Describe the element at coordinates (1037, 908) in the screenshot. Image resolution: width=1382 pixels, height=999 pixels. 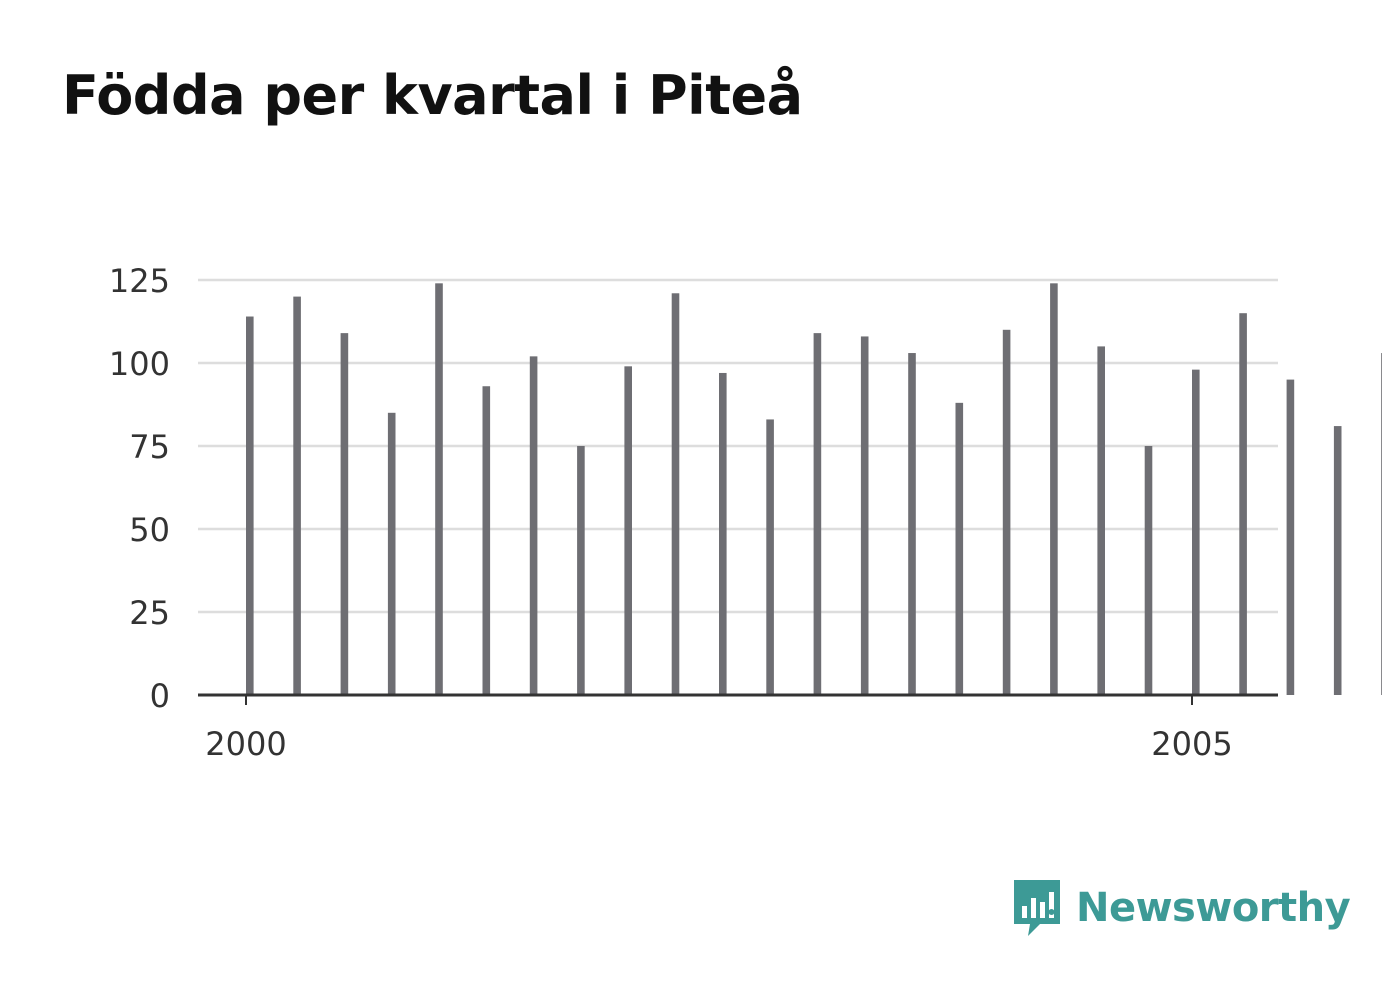
I see `newsworthy-logo-icon` at that location.